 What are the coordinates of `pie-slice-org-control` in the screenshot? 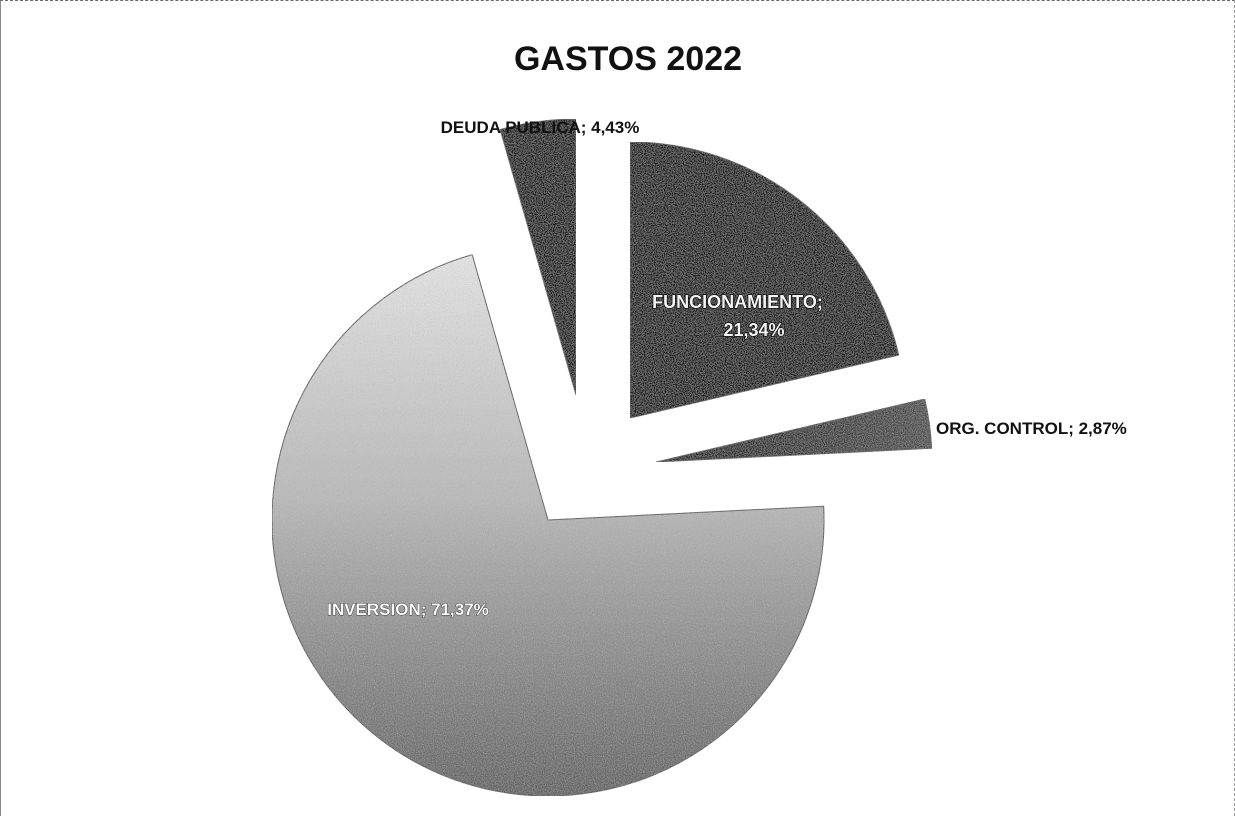 It's located at (794, 430).